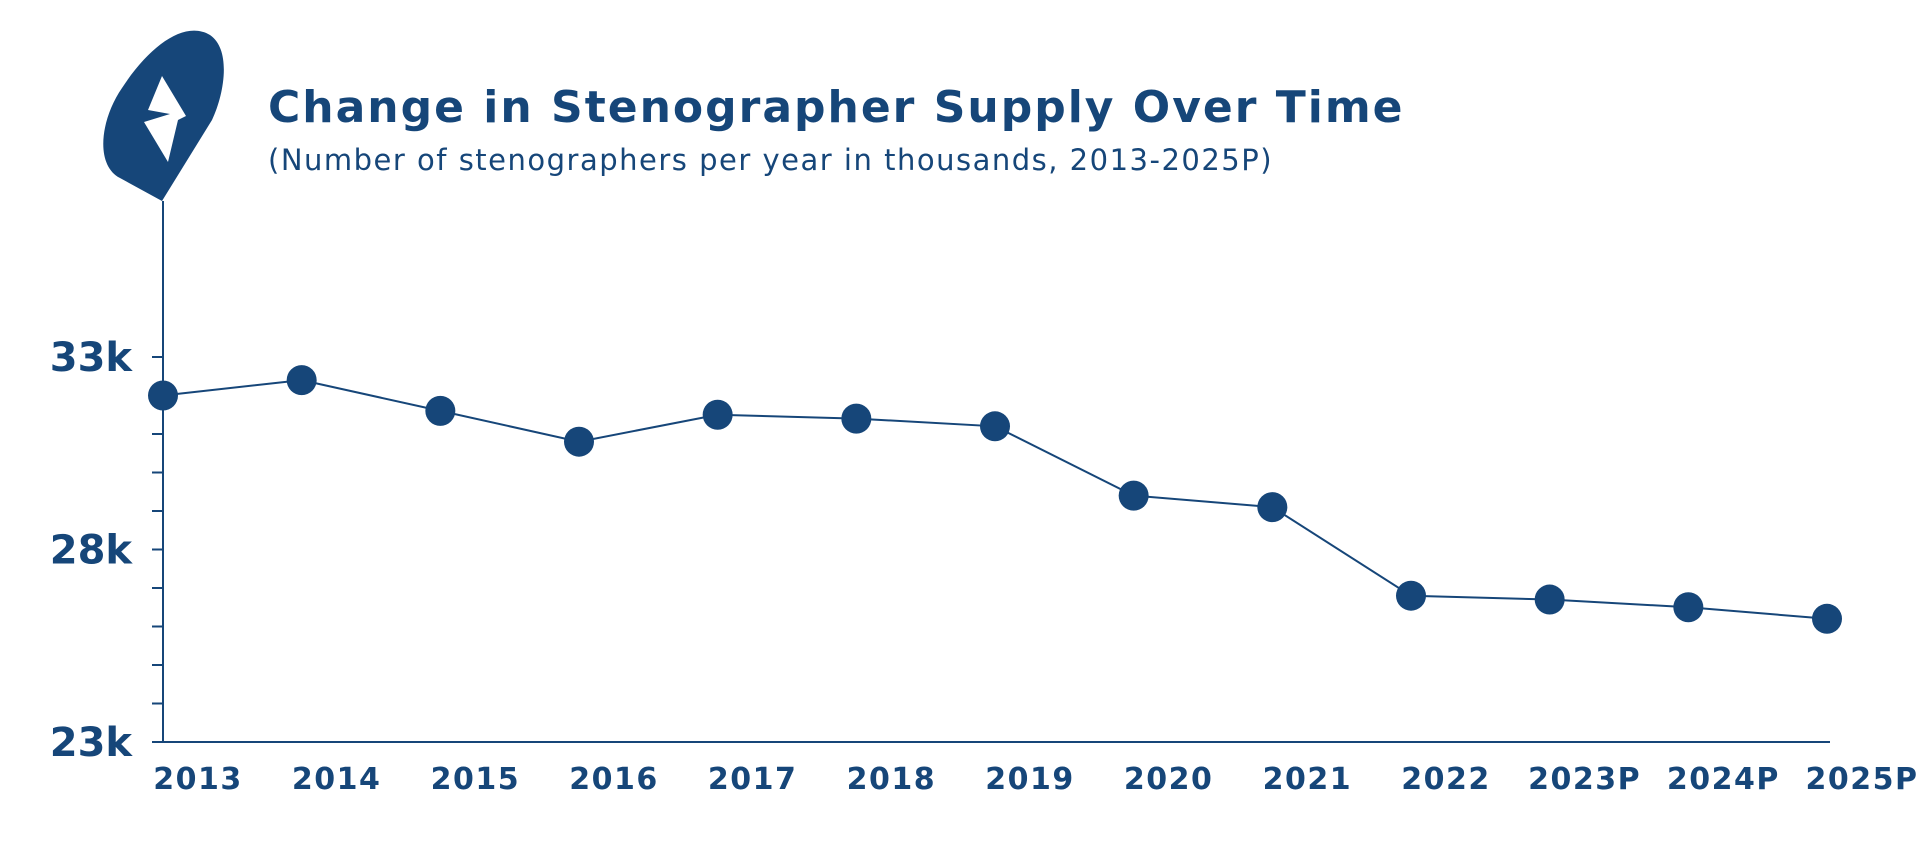 This screenshot has height=851, width=1920. I want to click on x-tick-label: 2018, so click(892, 779).